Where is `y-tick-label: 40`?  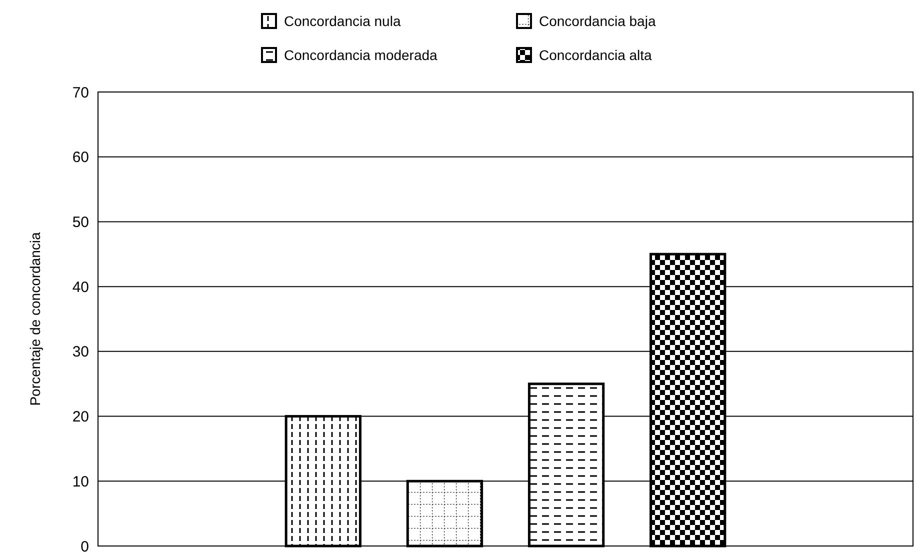 y-tick-label: 40 is located at coordinates (80, 287).